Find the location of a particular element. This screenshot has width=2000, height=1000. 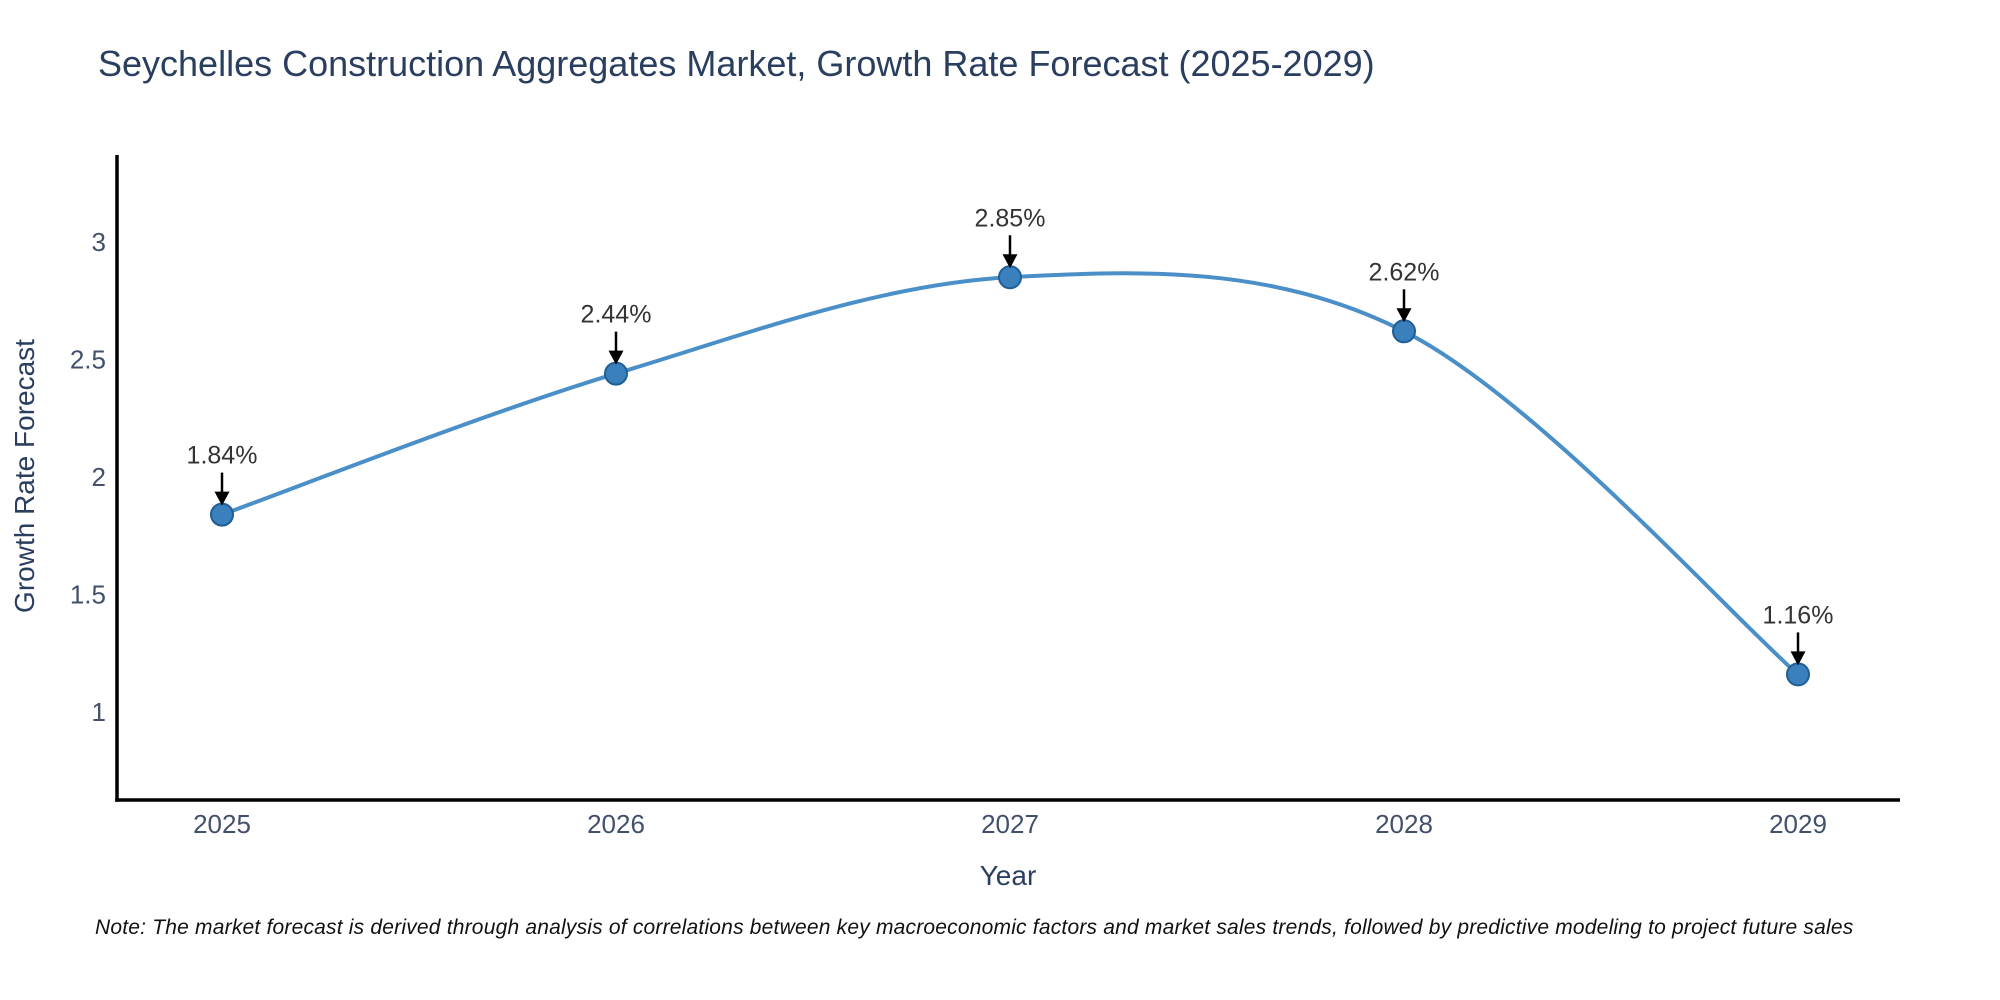

y-tick-label: 2 is located at coordinates (99, 477).